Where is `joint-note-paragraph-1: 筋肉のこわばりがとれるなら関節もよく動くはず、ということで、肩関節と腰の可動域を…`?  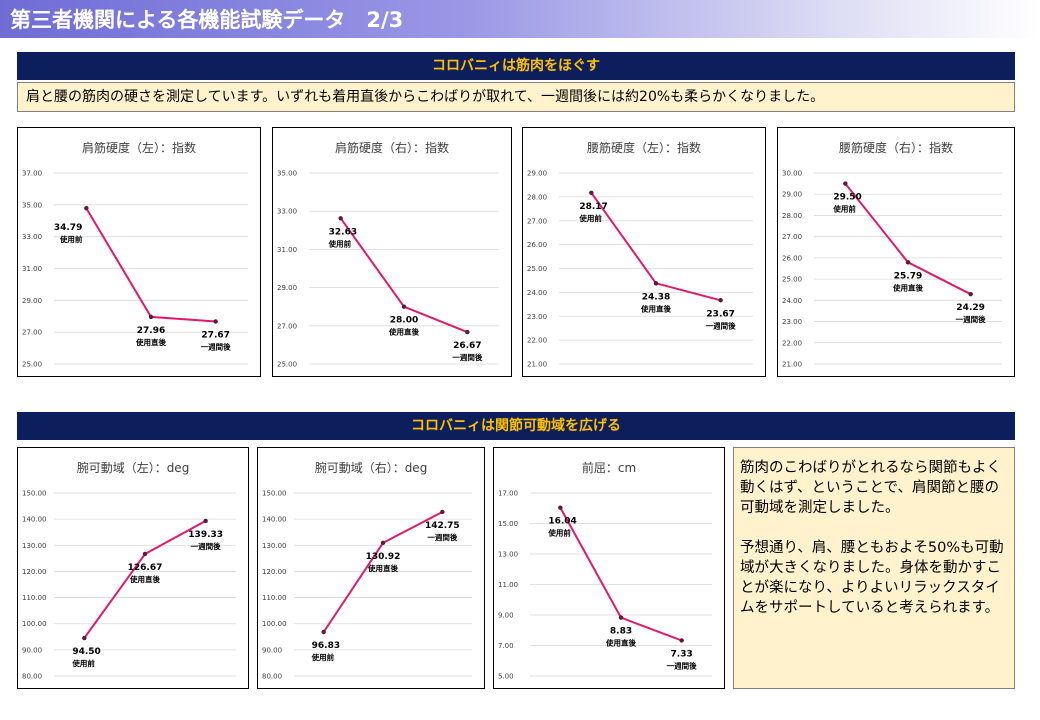
joint-note-paragraph-1: 筋肉のこわばりがとれるなら関節もよく動くはず、ということで、肩関節と腰の可動域を… is located at coordinates (870, 488).